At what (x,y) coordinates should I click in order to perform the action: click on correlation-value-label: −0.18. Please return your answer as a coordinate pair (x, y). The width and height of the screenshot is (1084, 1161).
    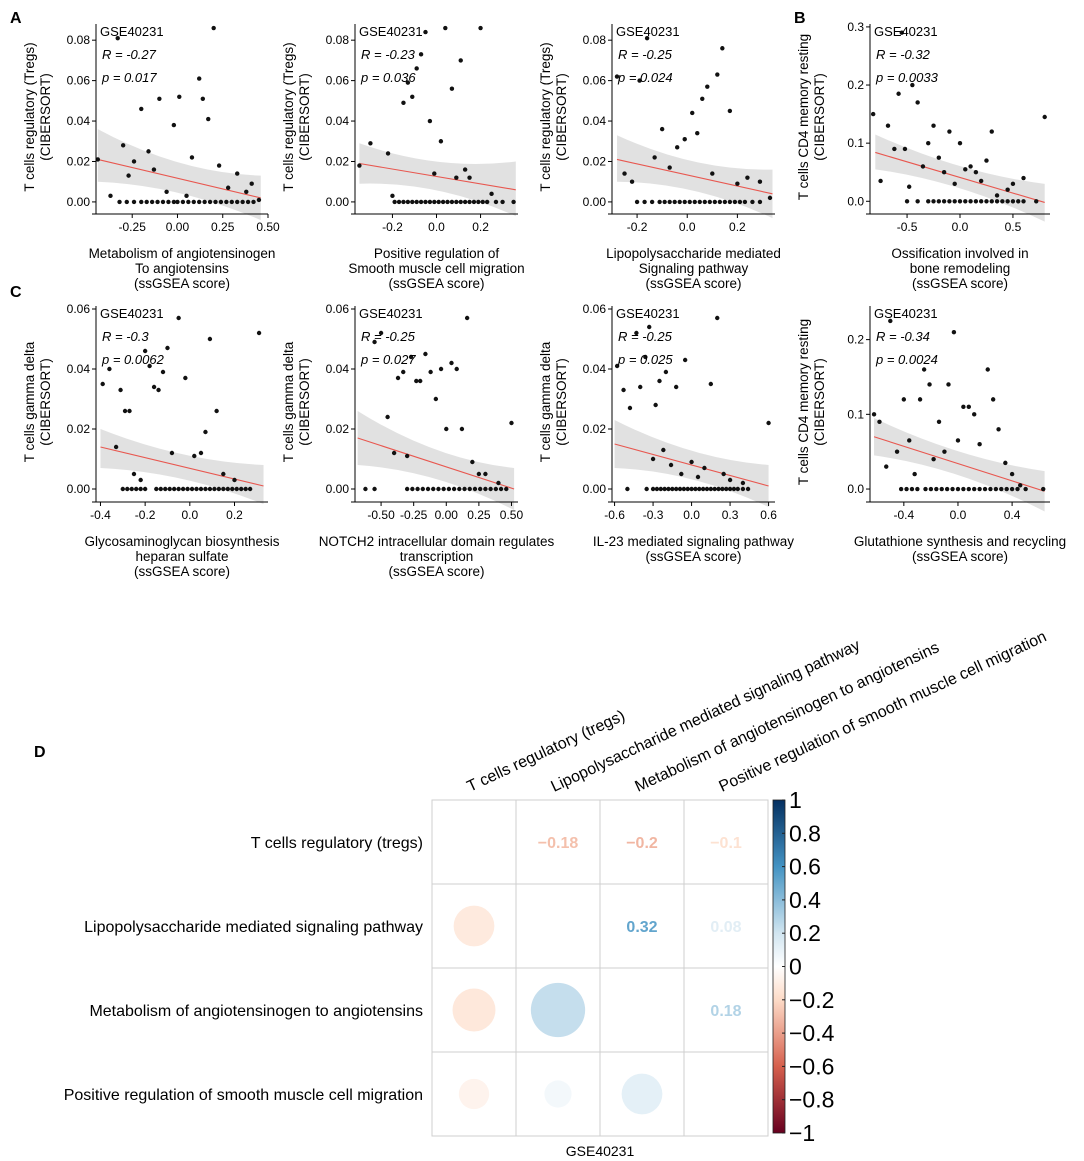
    Looking at the image, I should click on (558, 843).